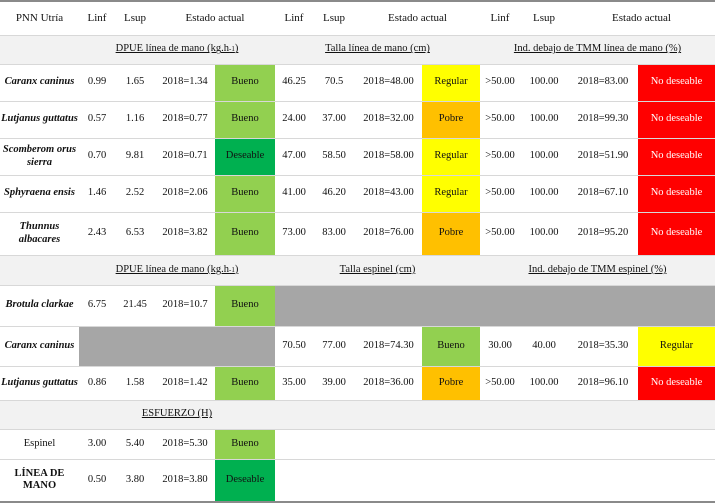 Image resolution: width=715 pixels, height=503 pixels. What do you see at coordinates (388, 119) in the screenshot?
I see `talla-value: 2018=32.00` at bounding box center [388, 119].